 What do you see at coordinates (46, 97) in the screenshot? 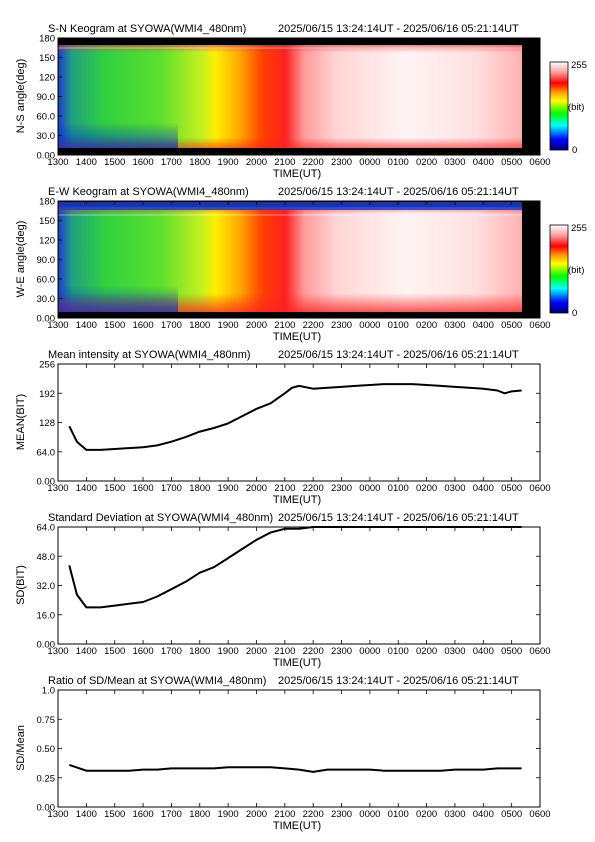
I see `y-tick-label: 90.0` at bounding box center [46, 97].